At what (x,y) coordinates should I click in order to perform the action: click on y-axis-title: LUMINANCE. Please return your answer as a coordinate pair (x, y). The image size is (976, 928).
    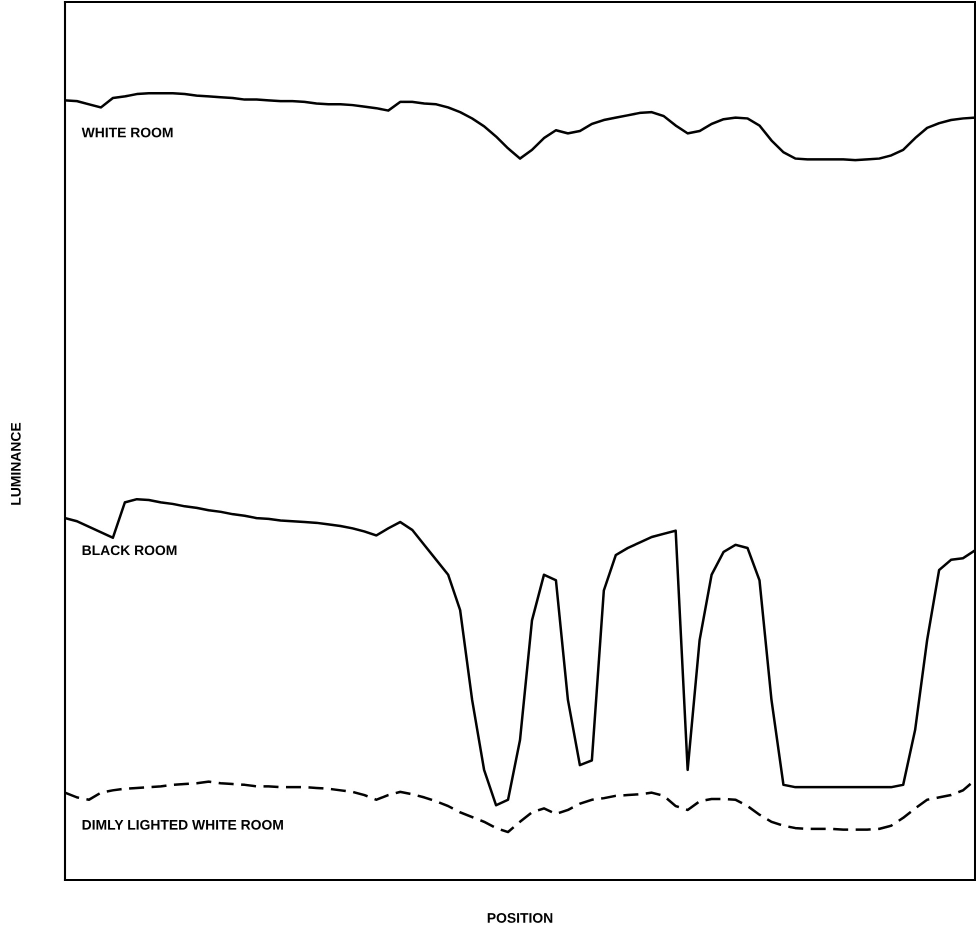
    Looking at the image, I should click on (15, 463).